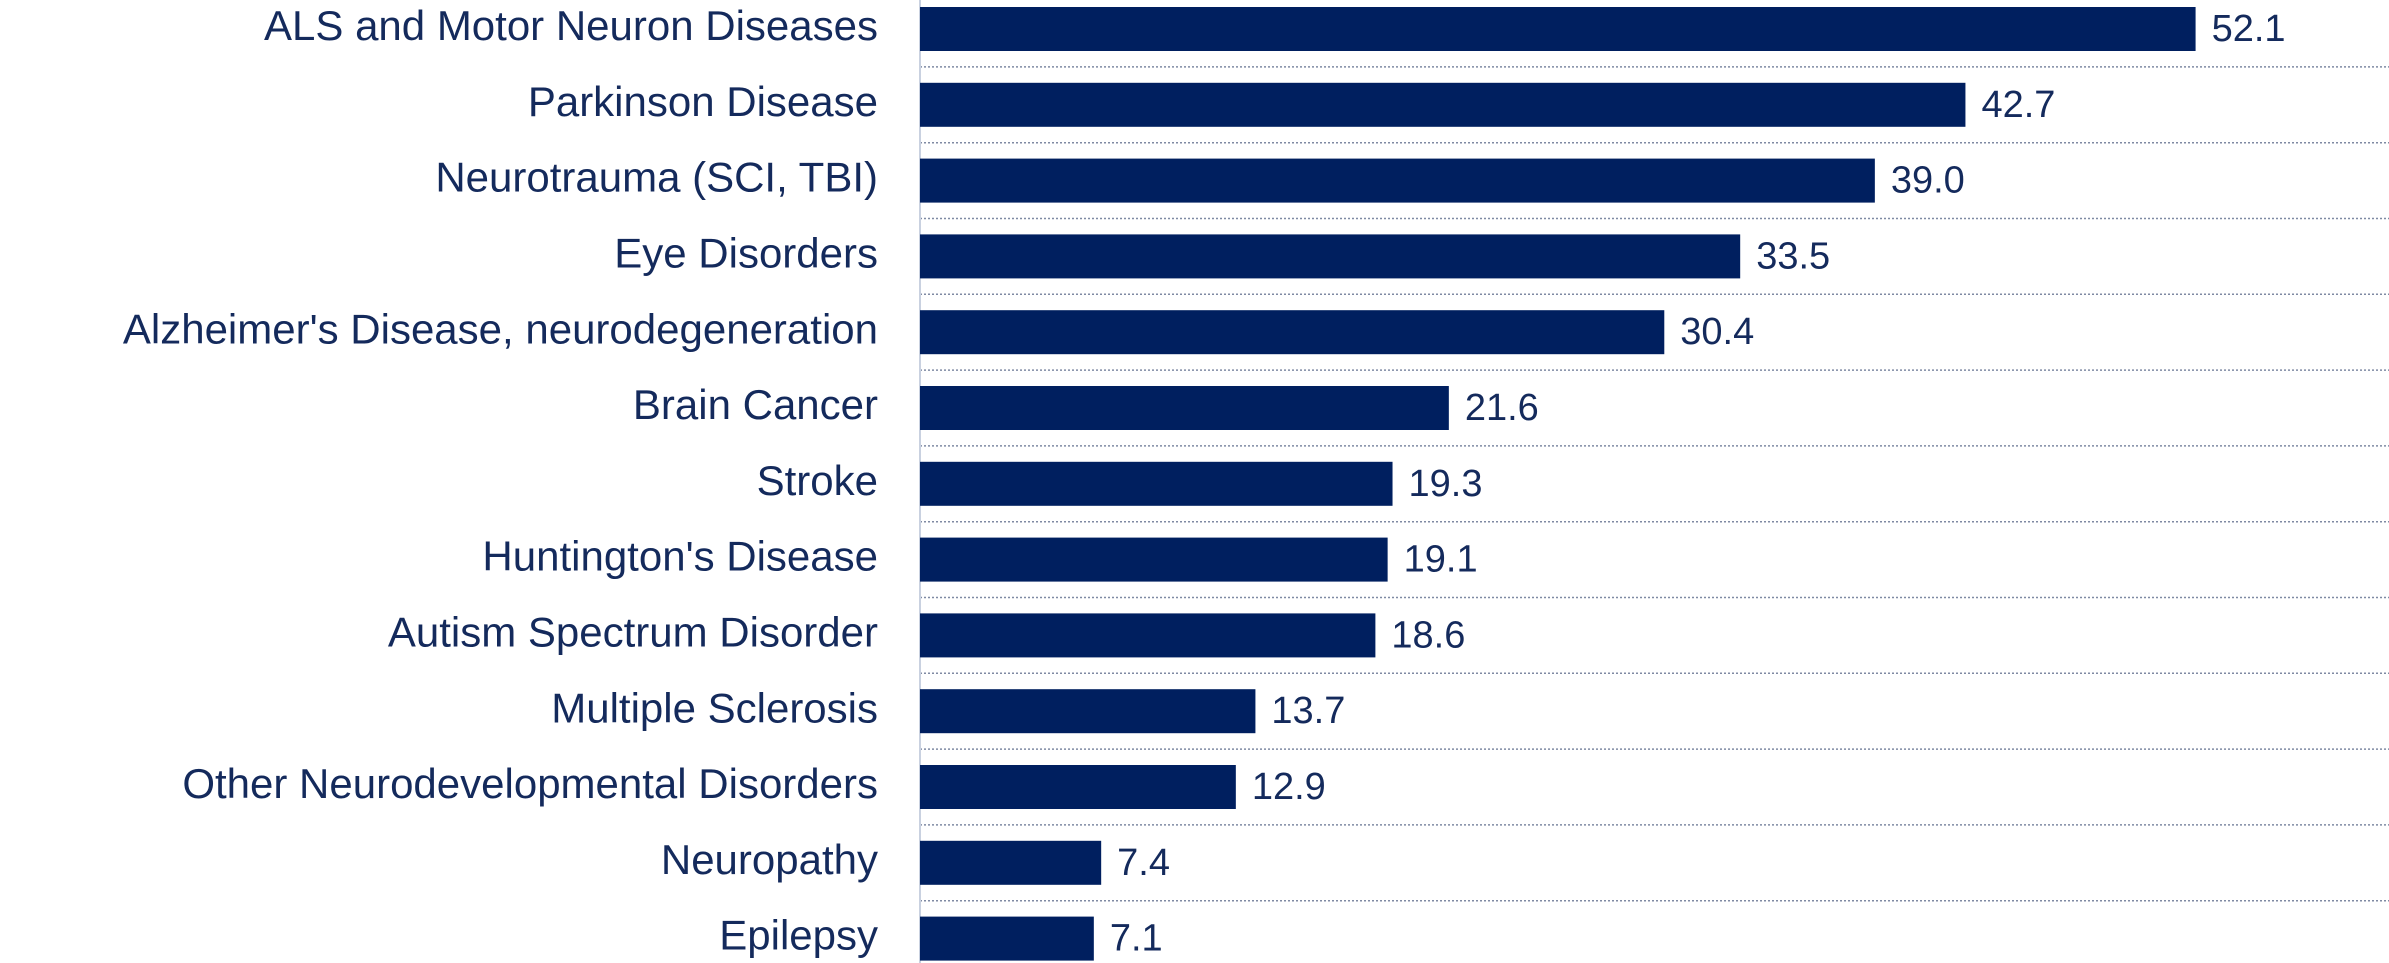  What do you see at coordinates (656, 177) in the screenshot?
I see `category-label: Neurotrauma (SCI, TBI)` at bounding box center [656, 177].